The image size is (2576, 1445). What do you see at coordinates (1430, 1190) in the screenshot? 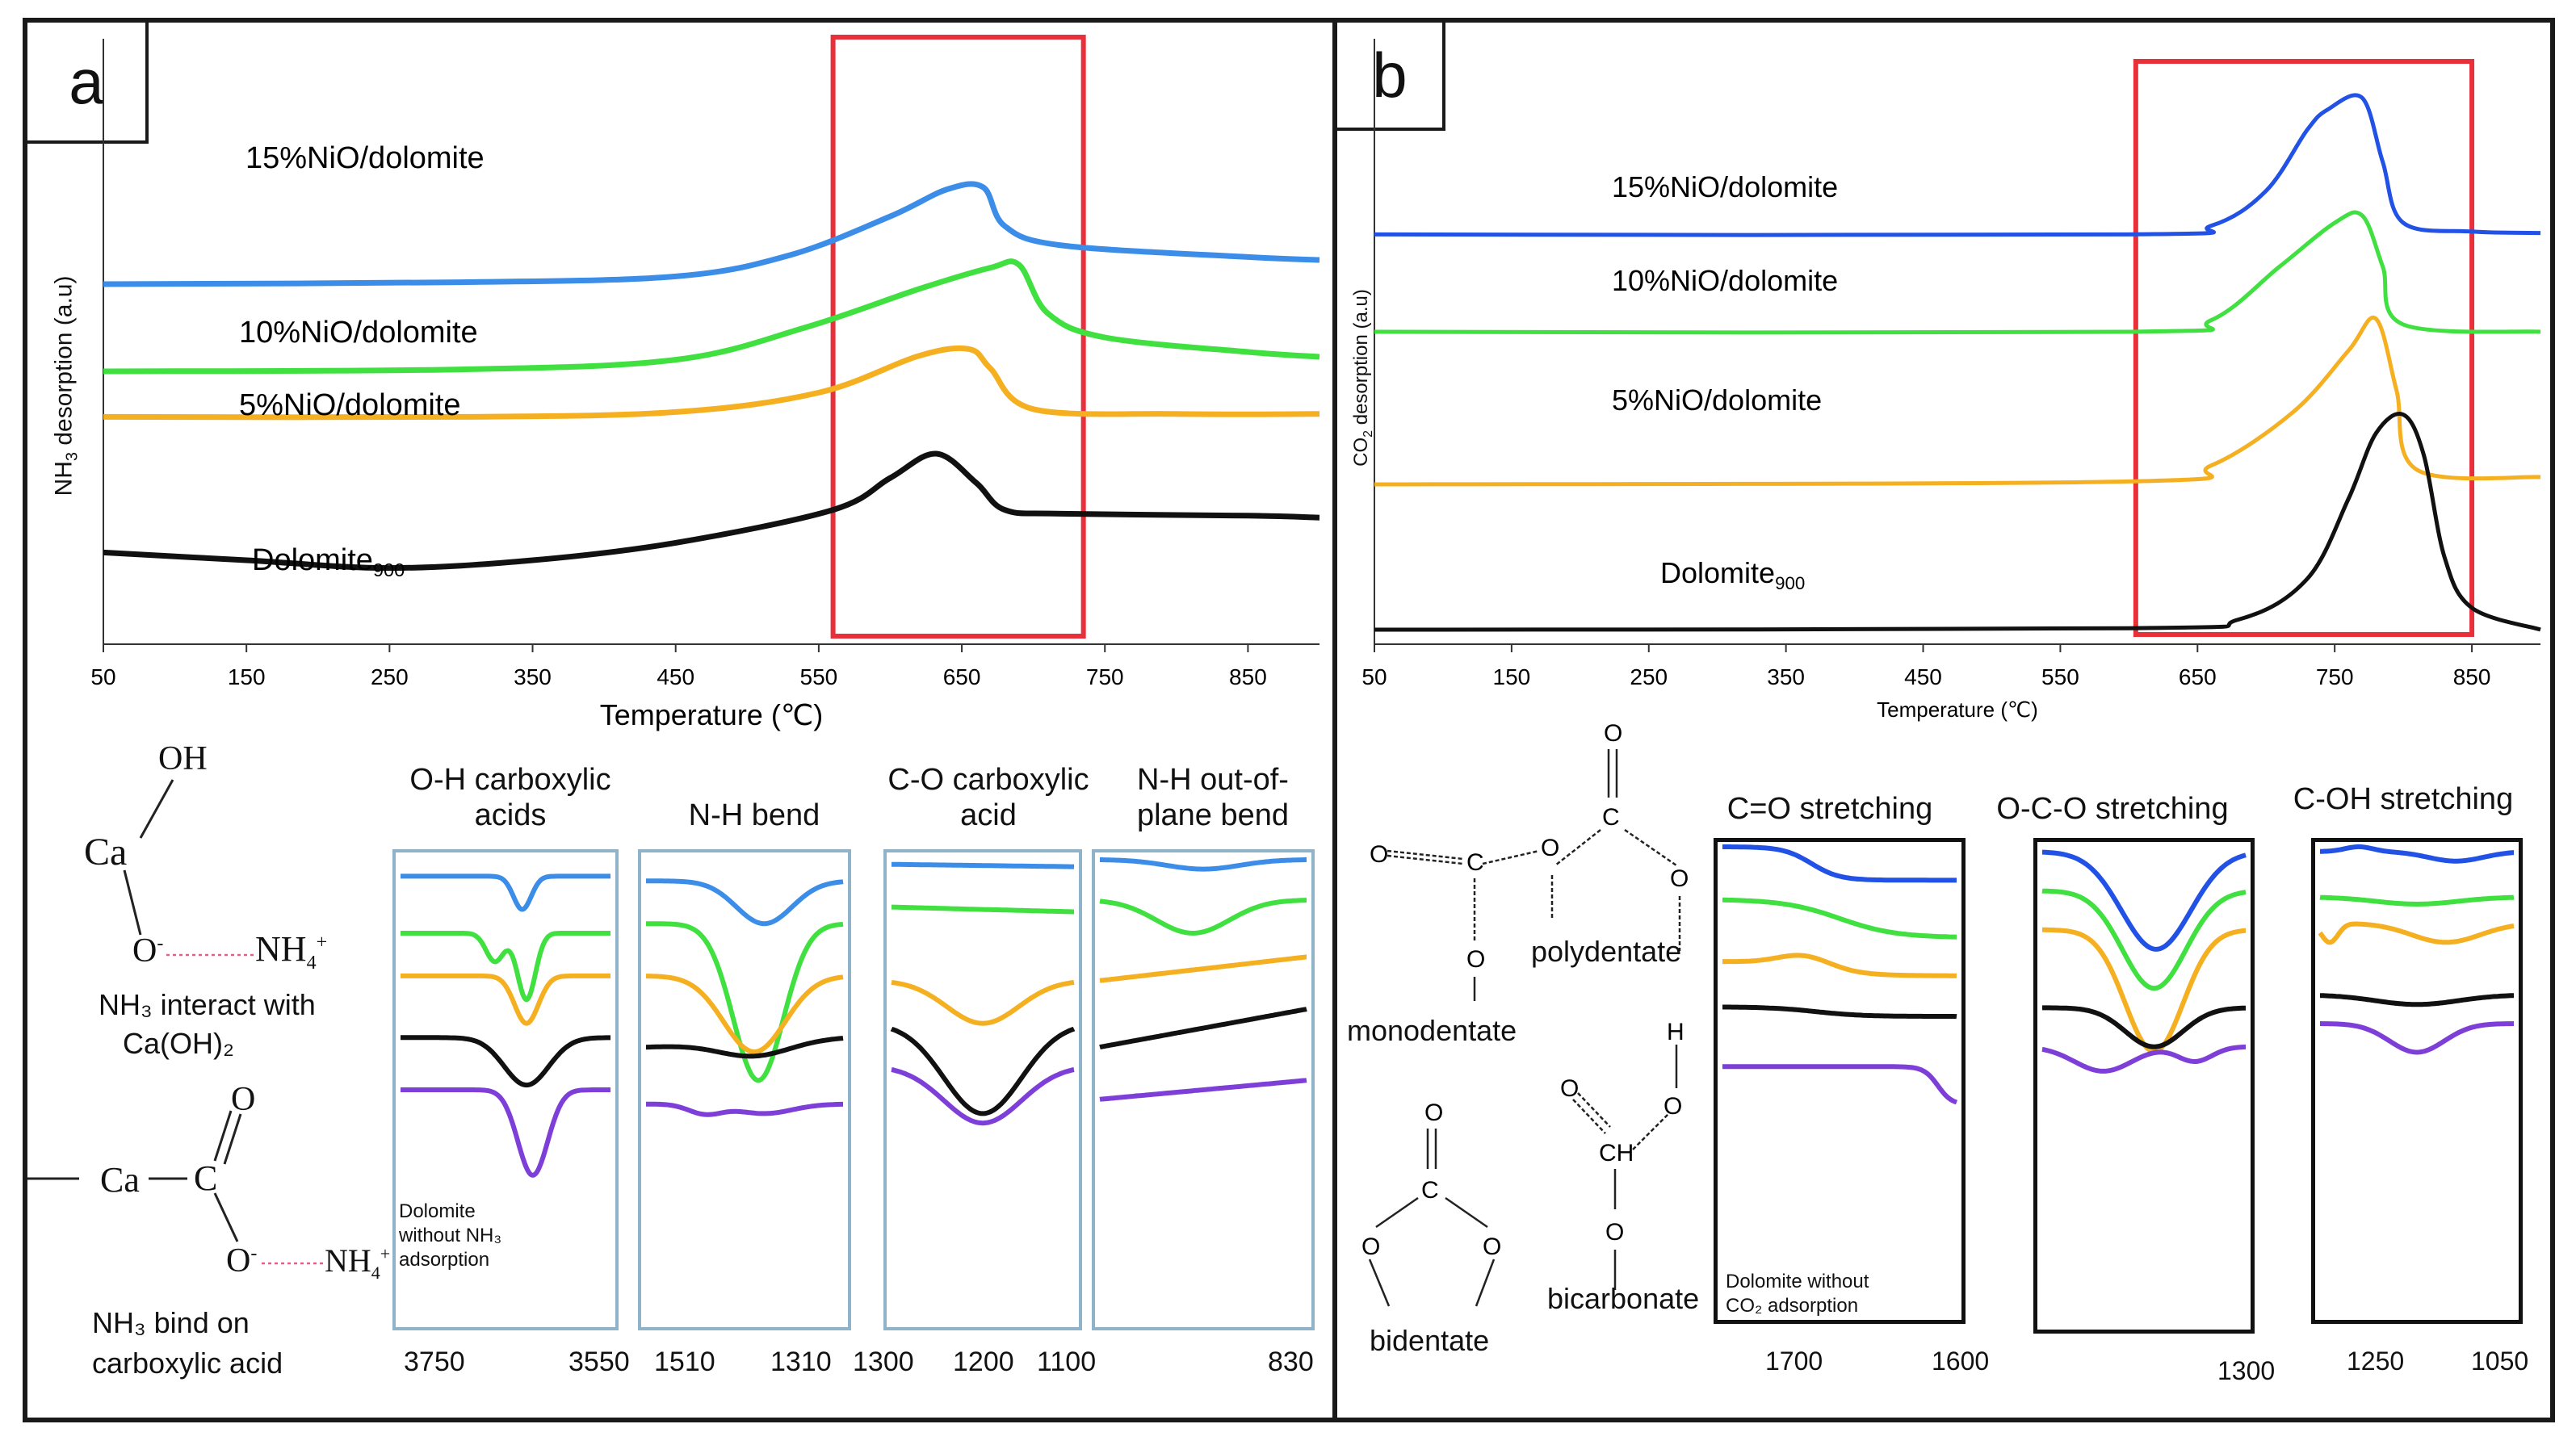
I see `chem-b-c3: C` at bounding box center [1430, 1190].